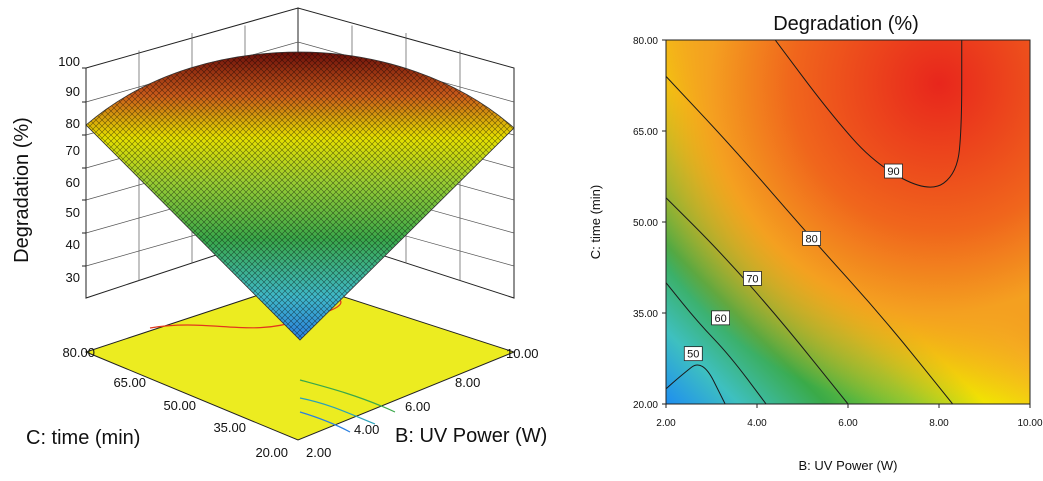  I want to click on contour-label: 80, so click(811, 239).